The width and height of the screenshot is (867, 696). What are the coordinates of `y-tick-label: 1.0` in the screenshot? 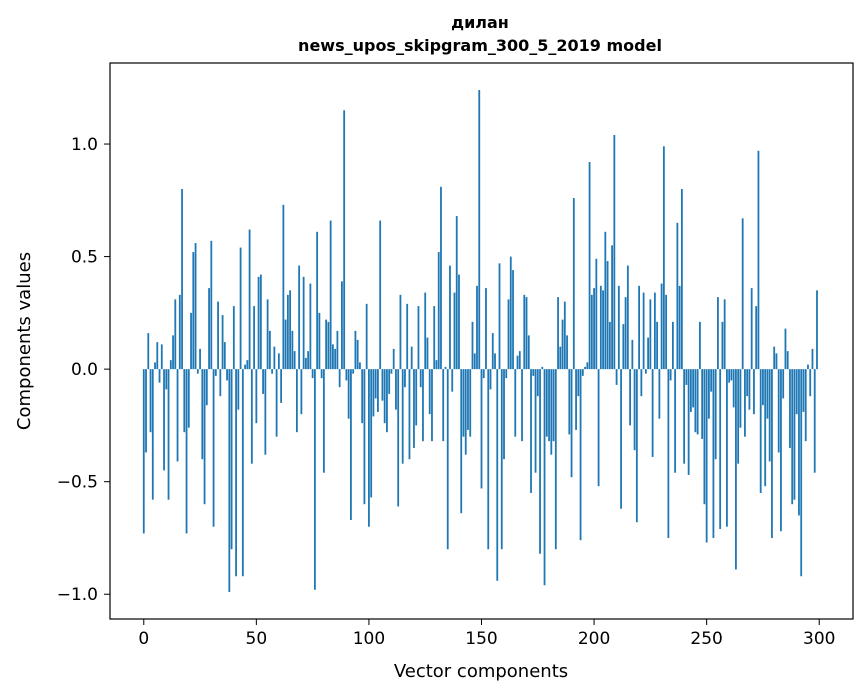 It's located at (84, 145).